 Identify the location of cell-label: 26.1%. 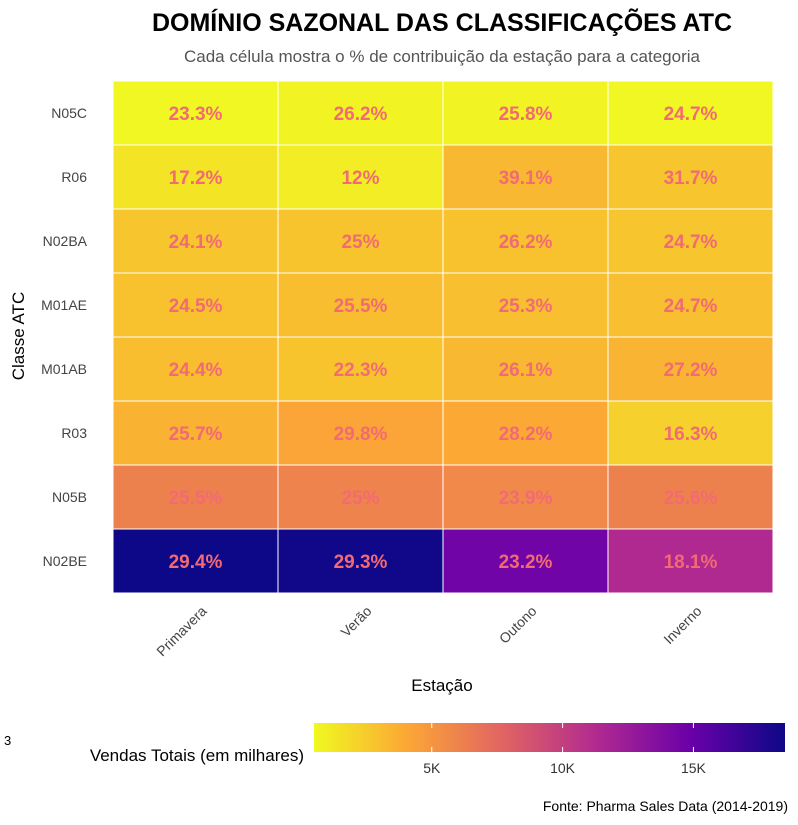
(526, 370).